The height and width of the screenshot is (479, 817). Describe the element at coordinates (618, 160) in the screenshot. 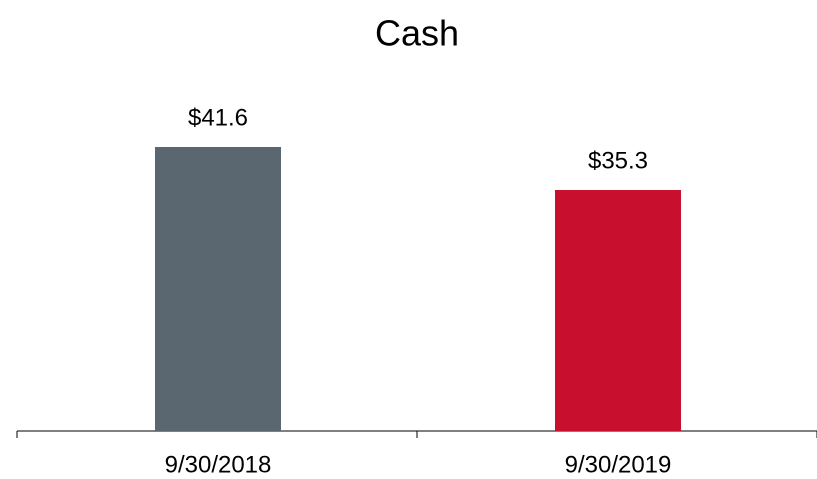

I see `value-label: $35.3` at that location.